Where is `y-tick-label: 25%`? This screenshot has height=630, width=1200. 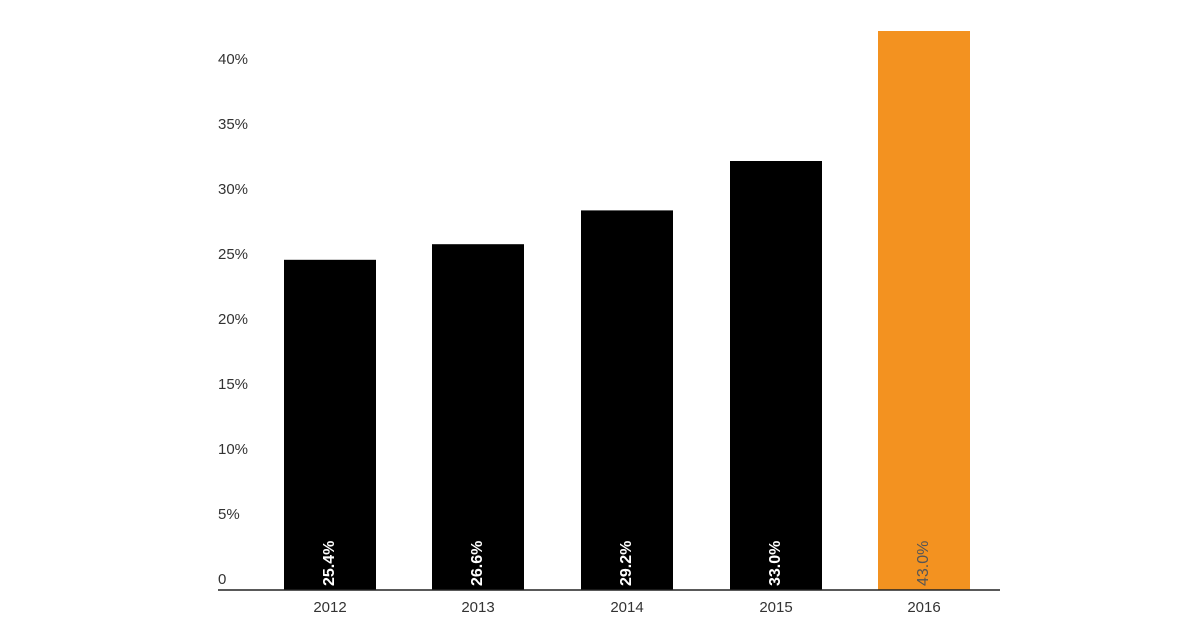
y-tick-label: 25% is located at coordinates (233, 254).